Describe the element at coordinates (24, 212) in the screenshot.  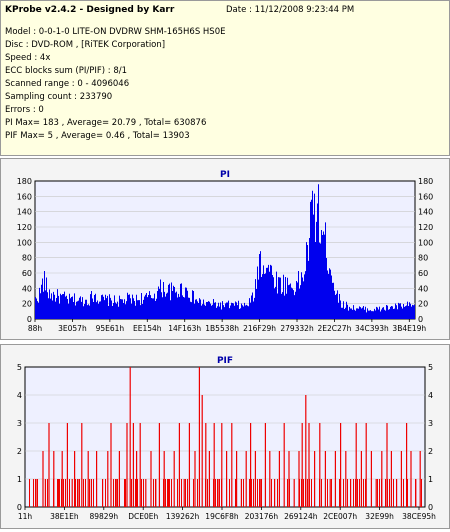
I see `y-tick-label-left: 140` at that location.